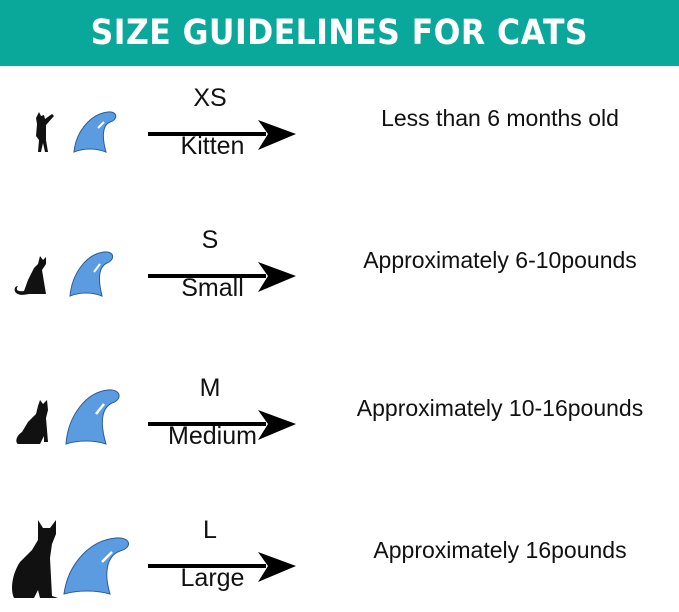 This screenshot has width=679, height=612. What do you see at coordinates (500, 118) in the screenshot?
I see `size-description: Less than 6 months old` at bounding box center [500, 118].